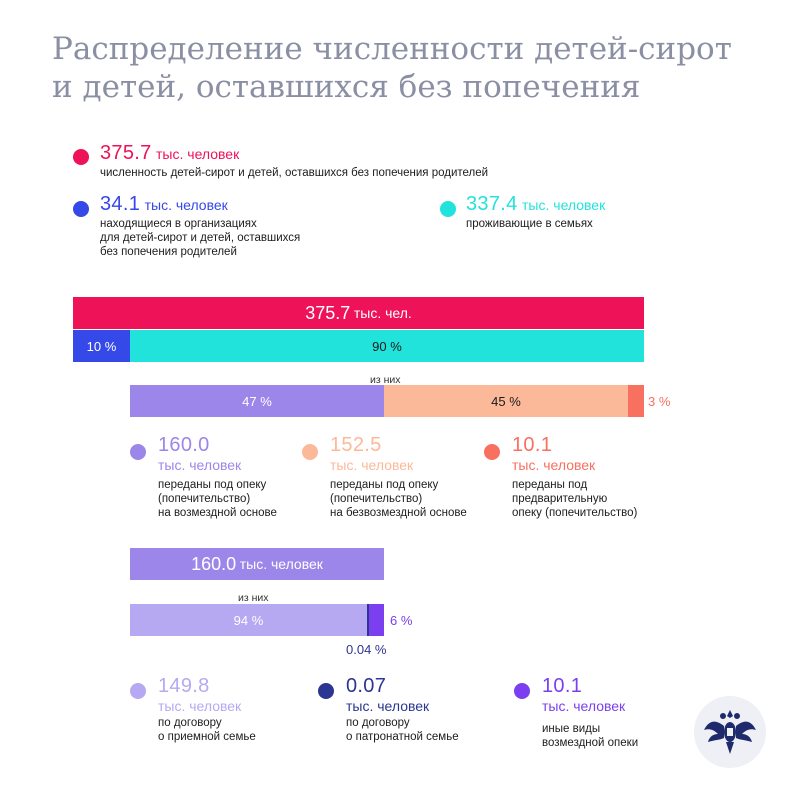 Image resolution: width=800 pixels, height=797 pixels. I want to click on legend-other-desc: иные виды возмездной опеки, so click(590, 736).